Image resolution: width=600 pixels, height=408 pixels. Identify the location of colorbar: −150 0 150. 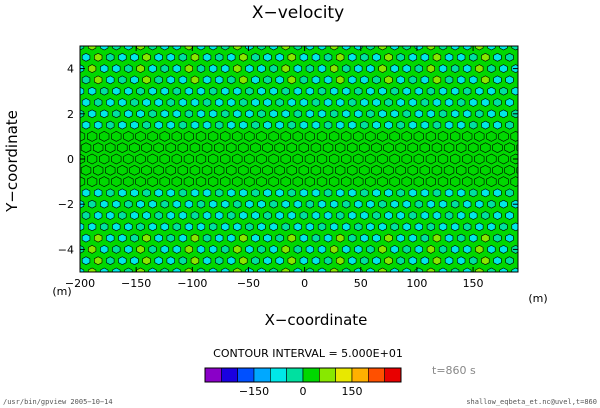
(303, 382).